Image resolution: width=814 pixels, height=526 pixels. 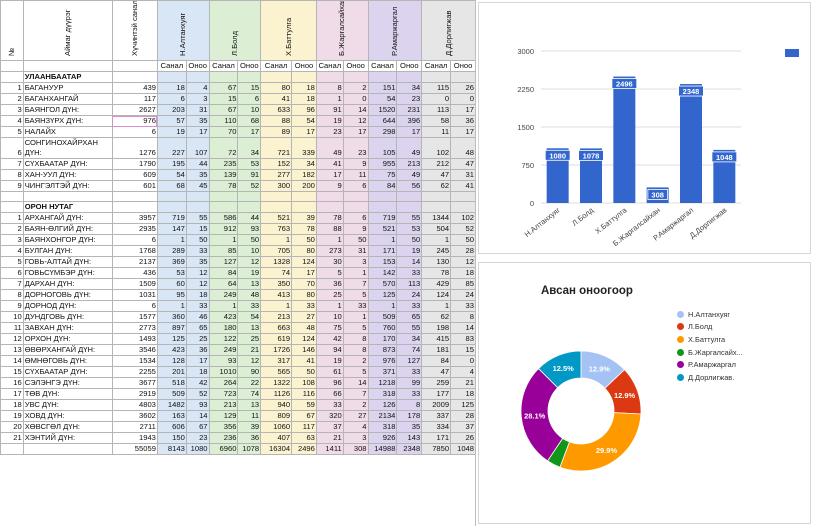 What do you see at coordinates (382, 88) in the screenshot?
I see `value-cell: 151` at bounding box center [382, 88].